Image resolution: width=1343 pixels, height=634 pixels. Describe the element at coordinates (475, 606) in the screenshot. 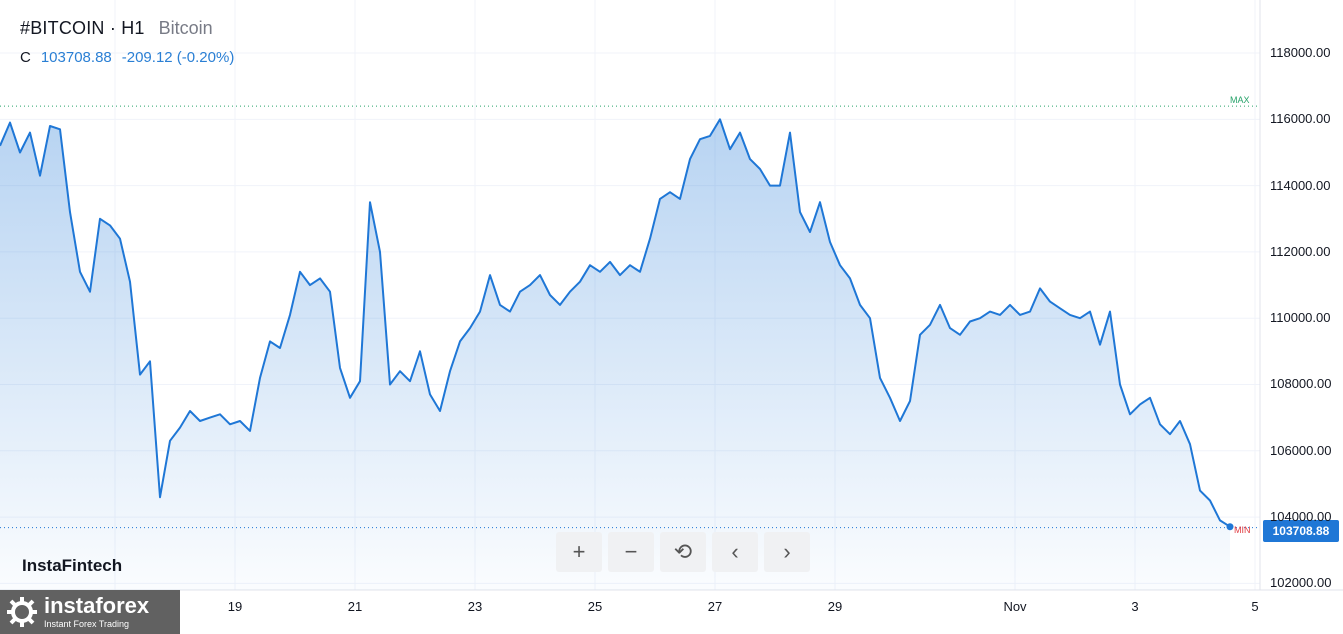

I see `time-tick-label: 23` at that location.